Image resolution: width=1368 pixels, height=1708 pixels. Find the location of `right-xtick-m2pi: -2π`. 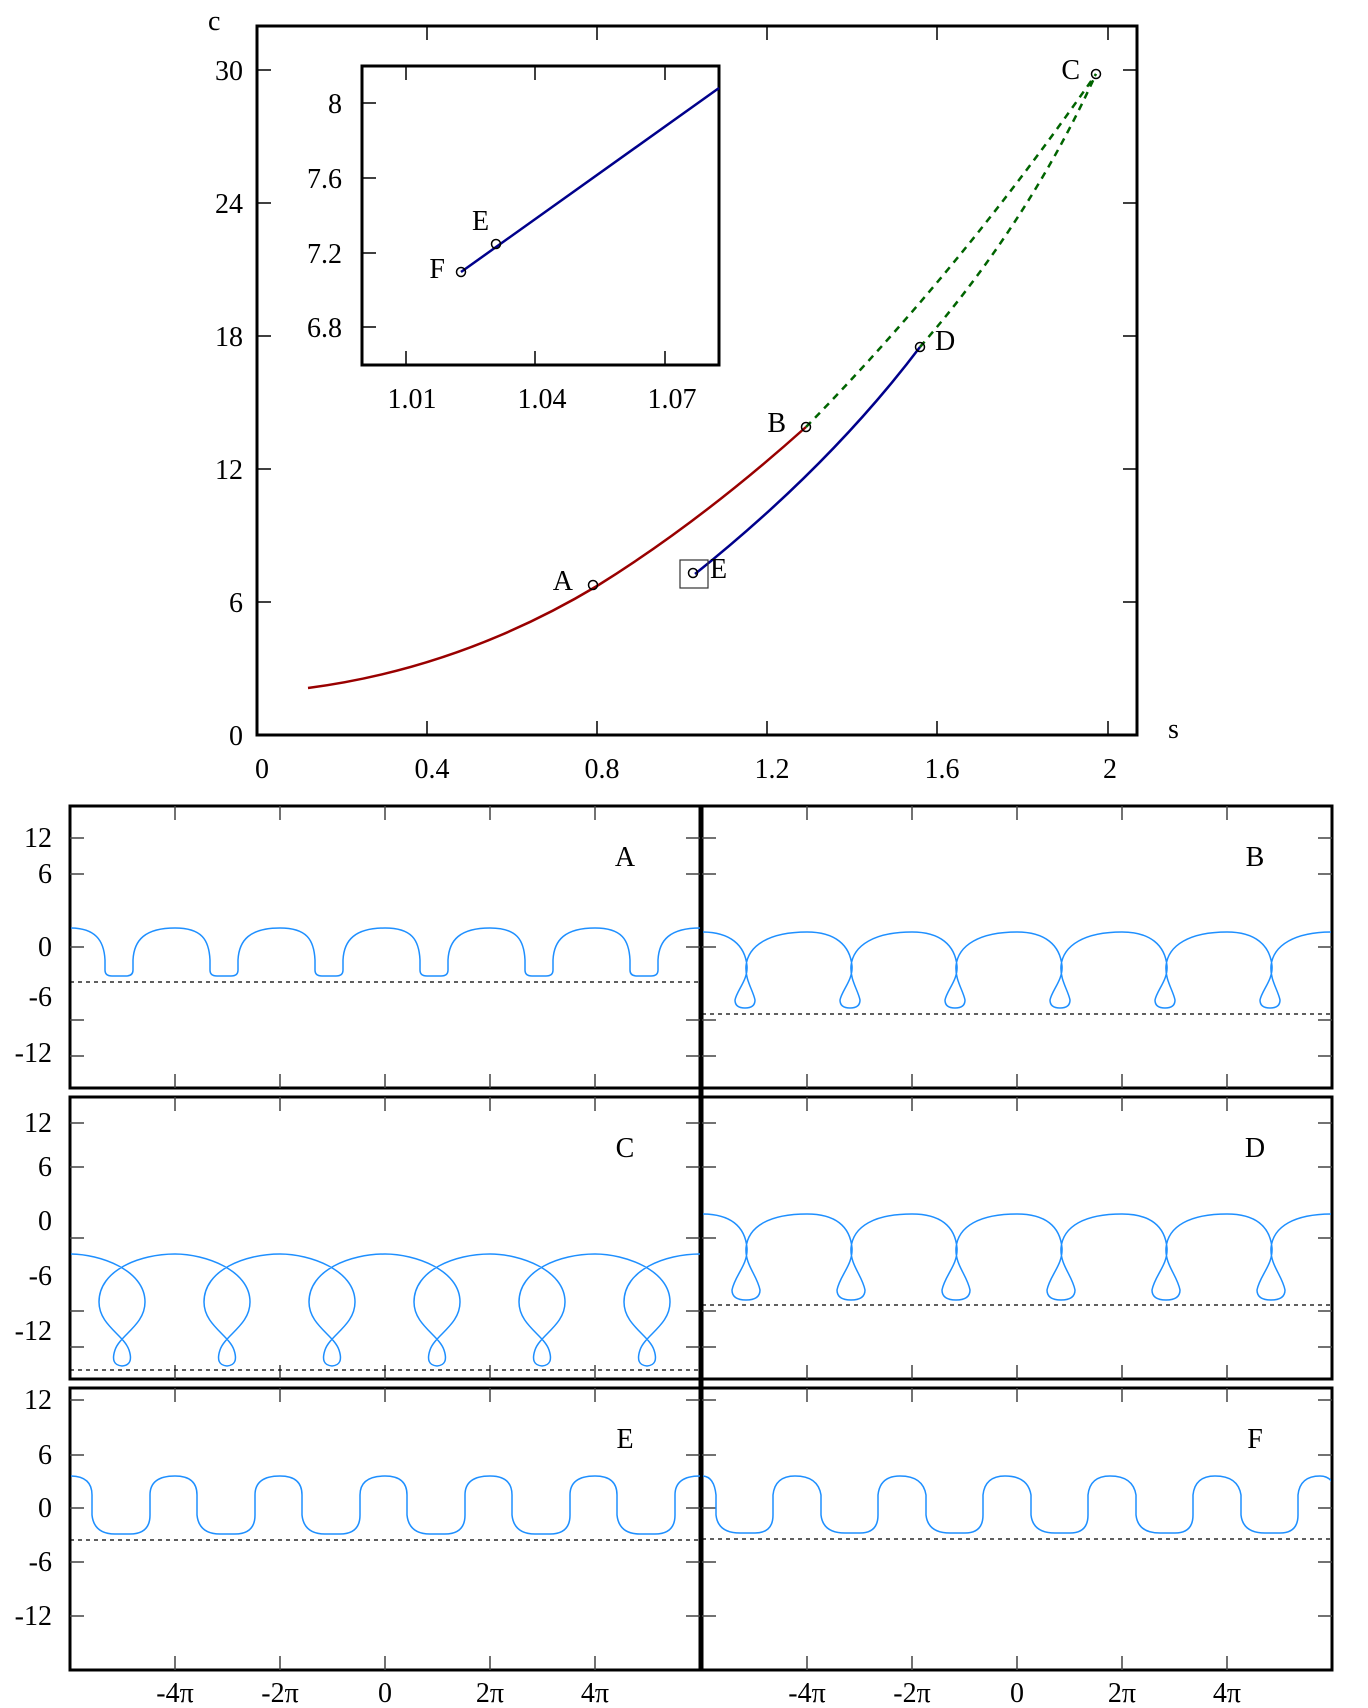

right-xtick-m2pi: -2π is located at coordinates (911, 1693).